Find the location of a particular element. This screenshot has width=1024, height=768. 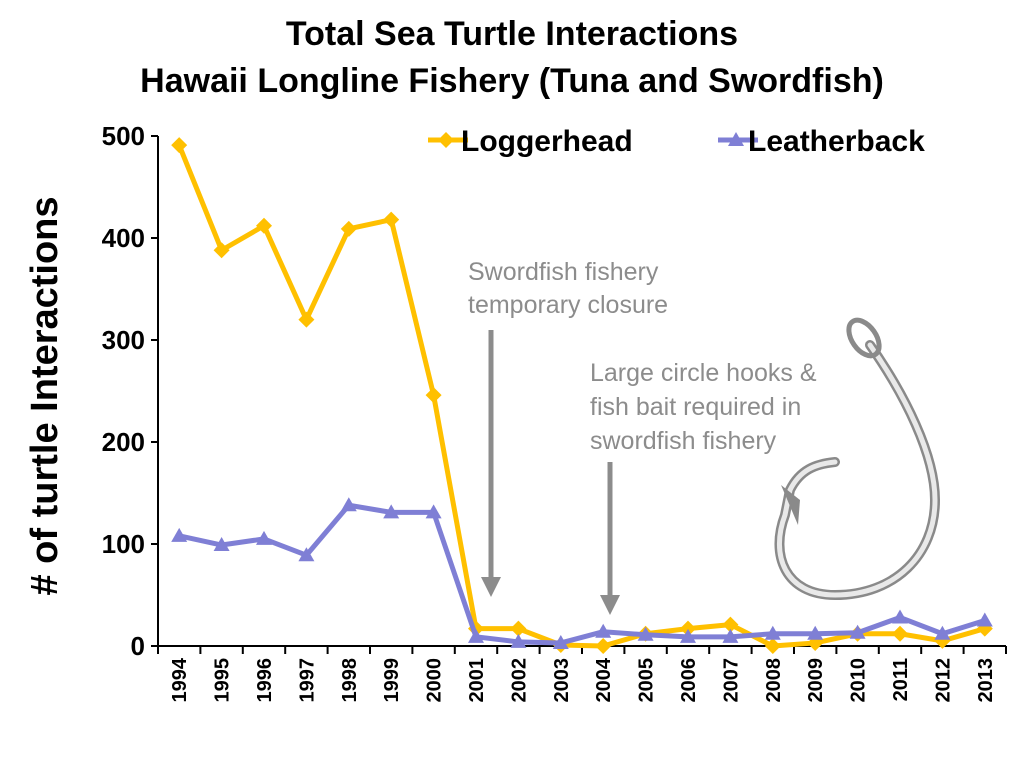

leatherback-line is located at coordinates (582, 574).